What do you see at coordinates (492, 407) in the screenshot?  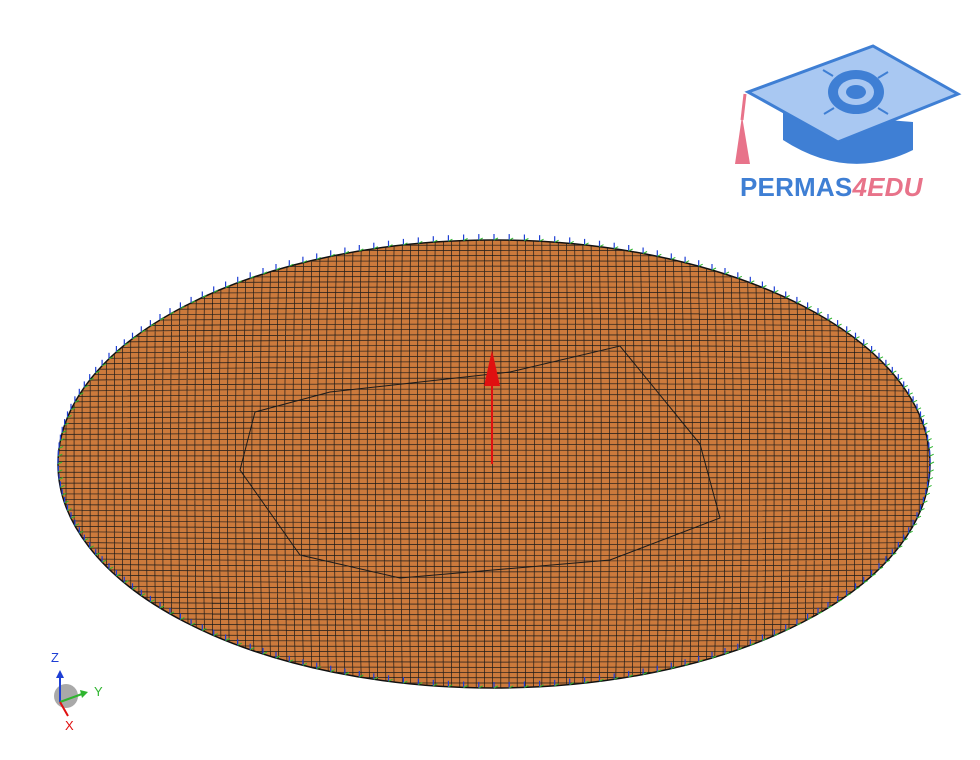 I see `load-arrow` at bounding box center [492, 407].